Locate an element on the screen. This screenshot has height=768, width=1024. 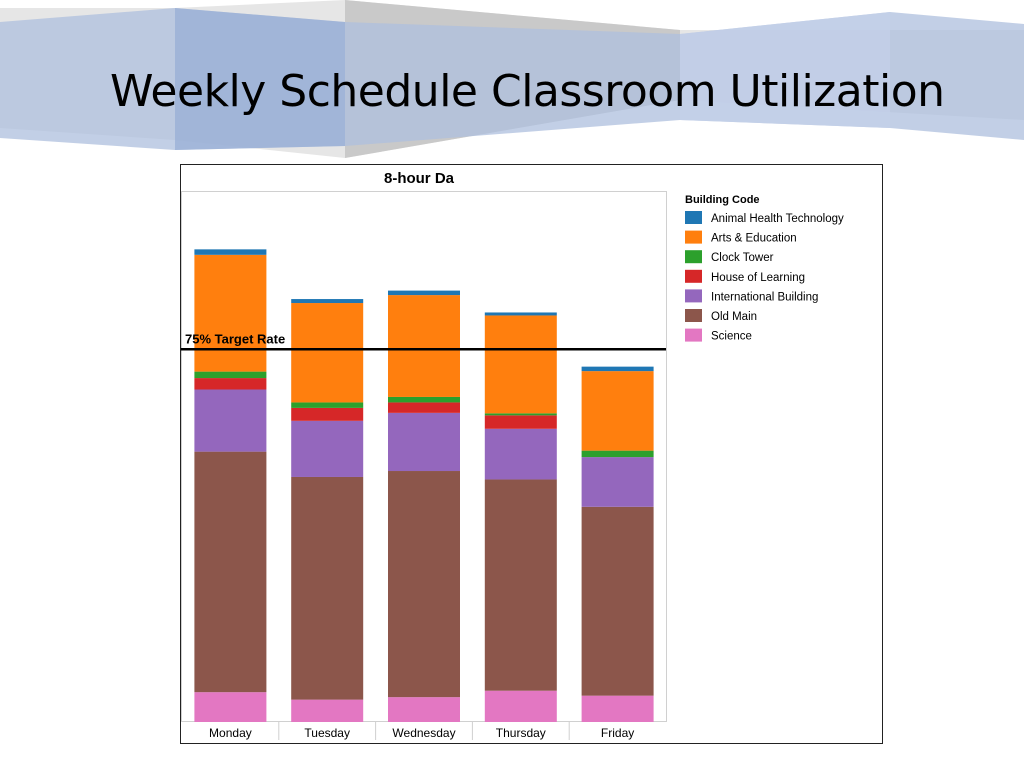
bar-segment-international-building-tuesday is located at coordinates (327, 448).